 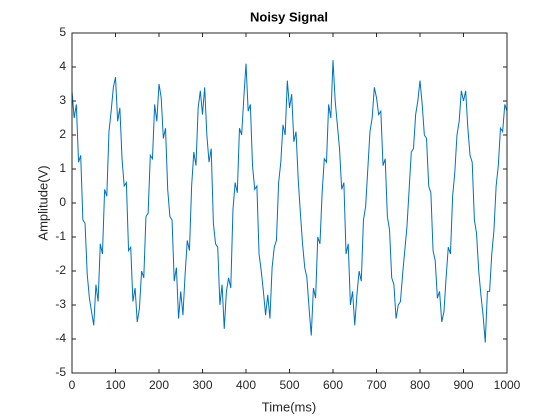 What do you see at coordinates (62, 100) in the screenshot?
I see `y-tick-label: 3` at bounding box center [62, 100].